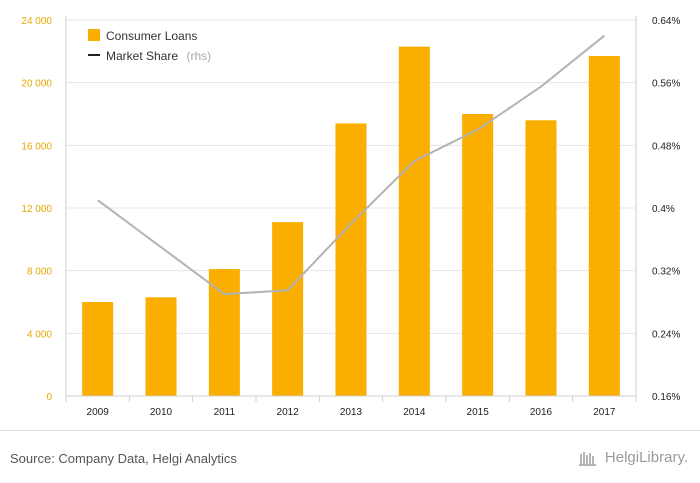 Image resolution: width=700 pixels, height=483 pixels. I want to click on legend-label-consumer-loans: Consumer Loans, so click(151, 36).